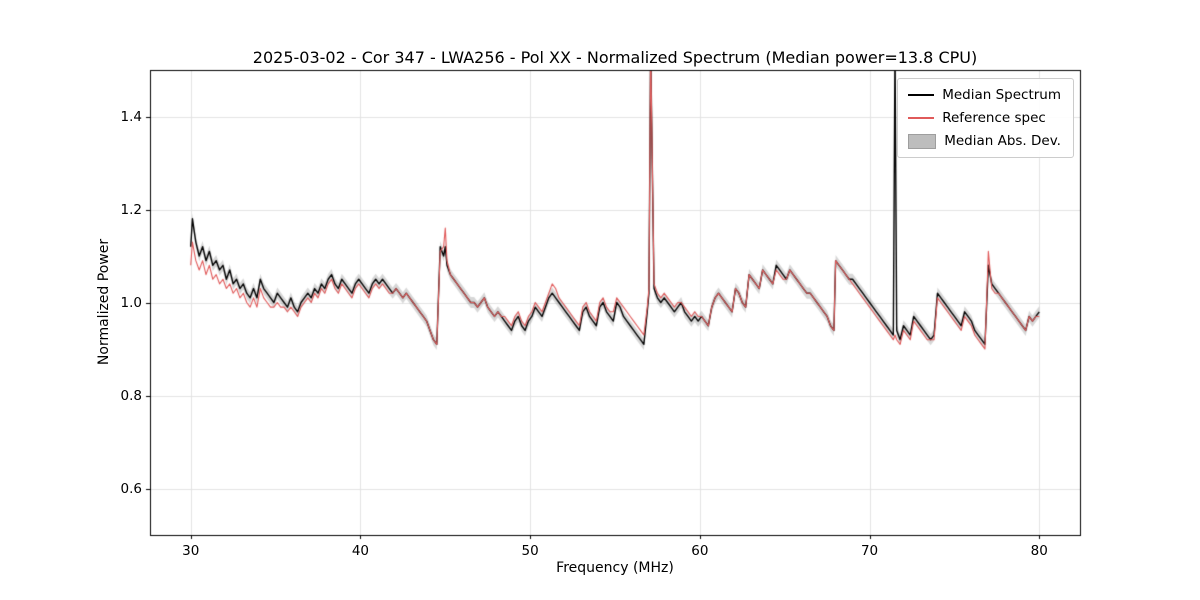 The width and height of the screenshot is (1200, 600). What do you see at coordinates (191, 551) in the screenshot?
I see `x-tick-label: 30` at bounding box center [191, 551].